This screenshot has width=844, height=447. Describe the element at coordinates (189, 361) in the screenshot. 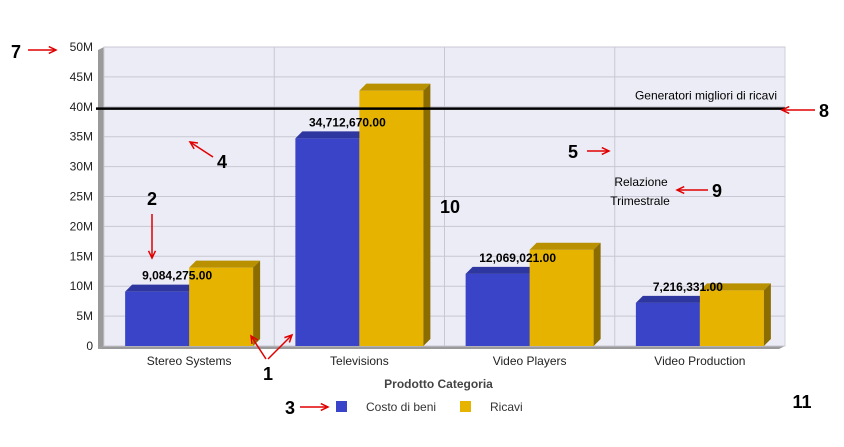

I see `x-tick-label: Stereo Systems` at that location.